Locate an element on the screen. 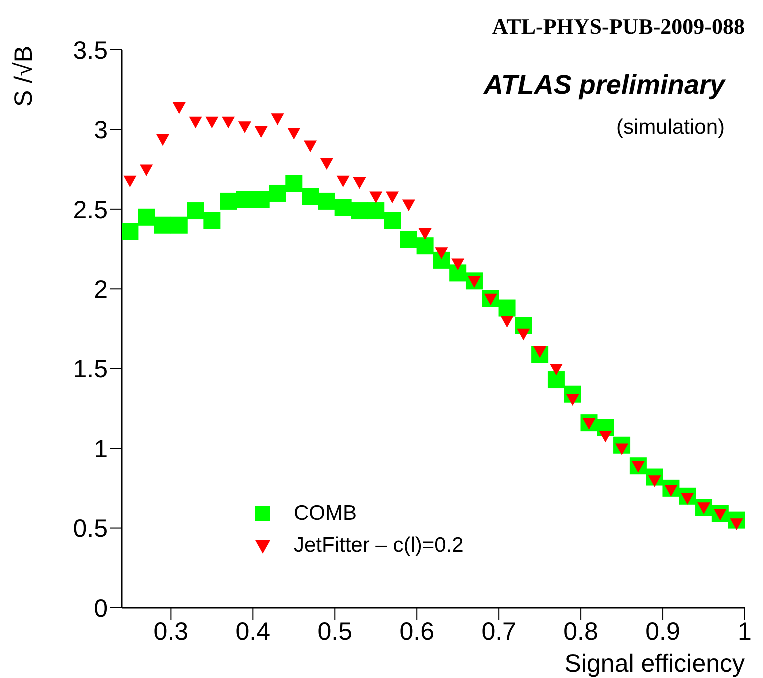  y-axis-title: S /√B is located at coordinates (24, 76).